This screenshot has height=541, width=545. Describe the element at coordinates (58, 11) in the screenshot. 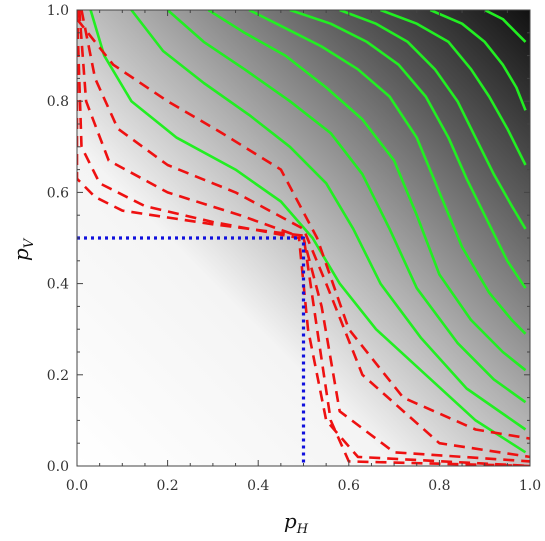

I see `y-tick-label: 1.0` at that location.